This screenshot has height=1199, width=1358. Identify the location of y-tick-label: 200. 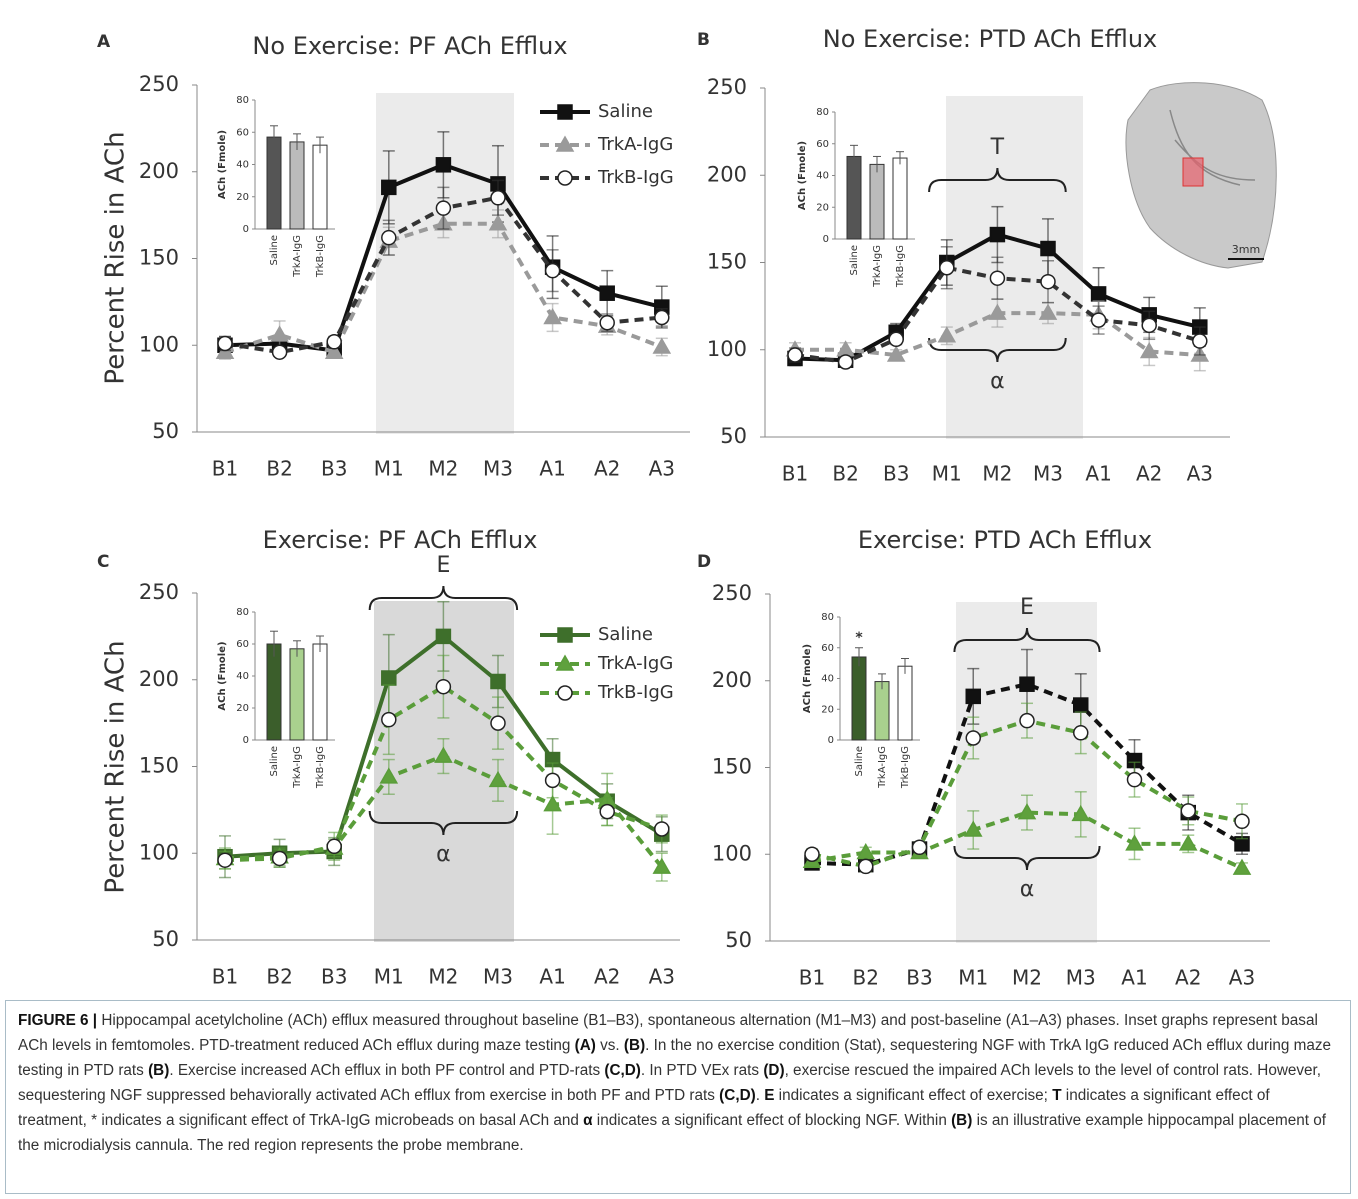
(727, 174).